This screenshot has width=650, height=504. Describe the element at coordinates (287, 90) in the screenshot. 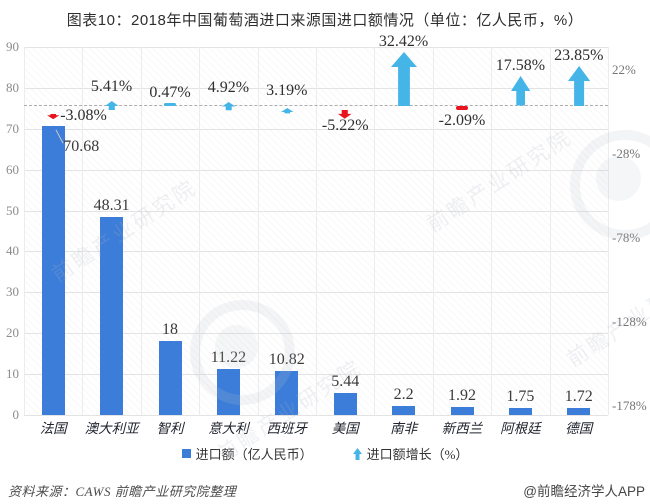

I see `growth-value-label: 3.19%` at that location.